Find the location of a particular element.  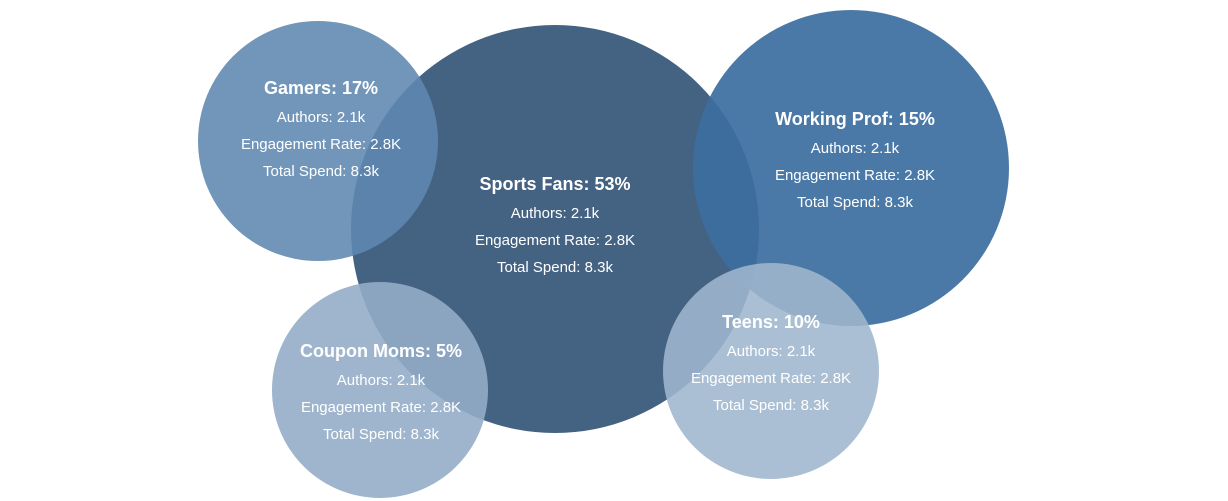

bubble-stat-gamers-0: Authors: 2.1k is located at coordinates (321, 117).